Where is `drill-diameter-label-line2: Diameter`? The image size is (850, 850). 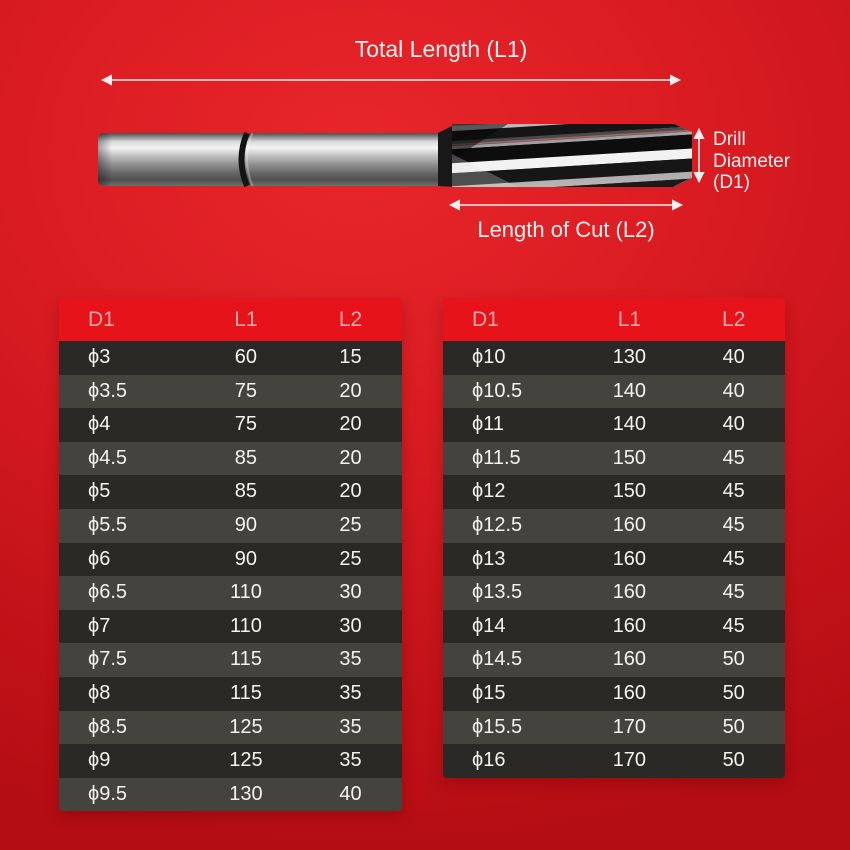
drill-diameter-label-line2: Diameter is located at coordinates (752, 161).